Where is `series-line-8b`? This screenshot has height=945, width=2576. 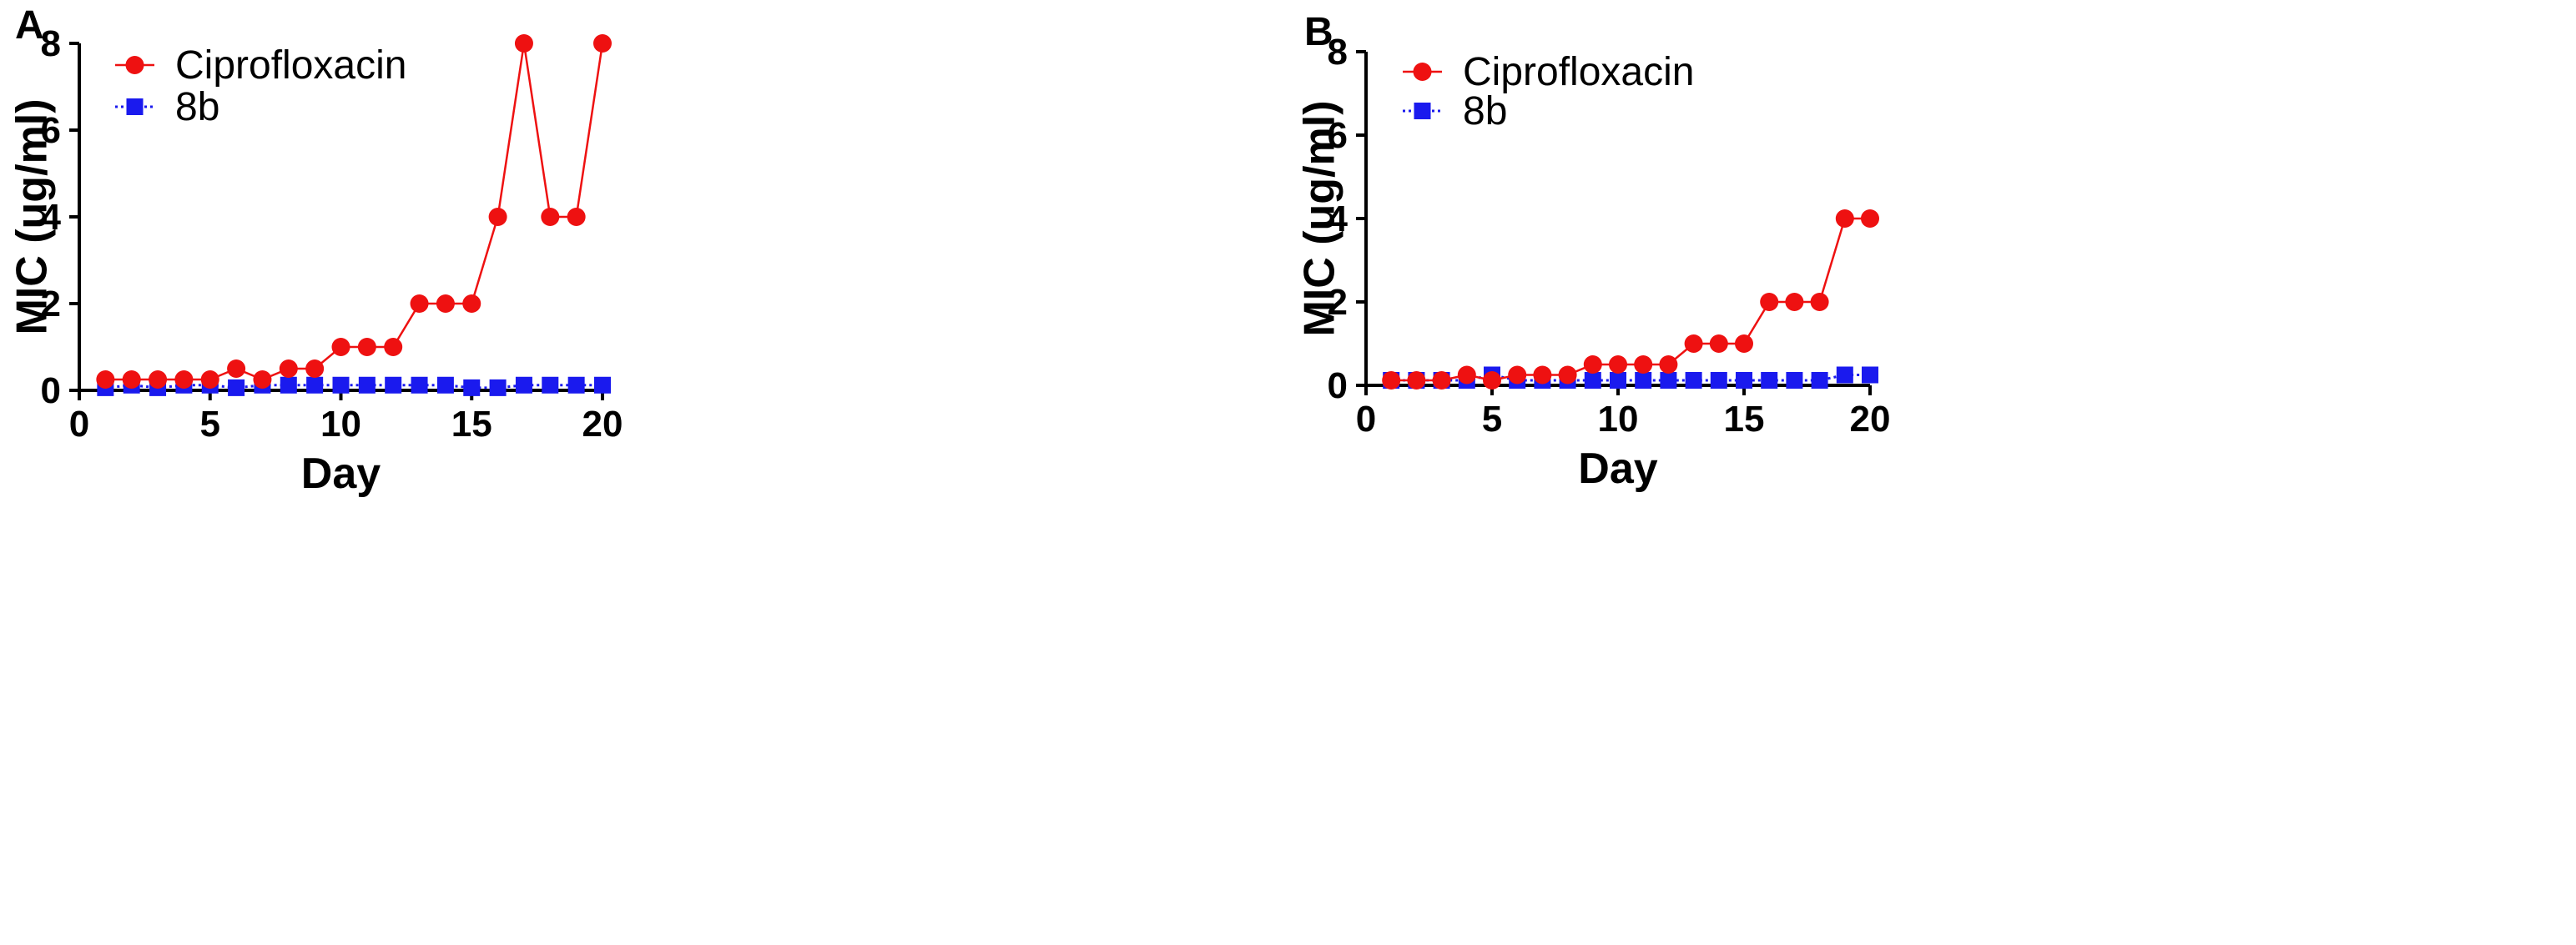
series-line-8b is located at coordinates (1630, 377).